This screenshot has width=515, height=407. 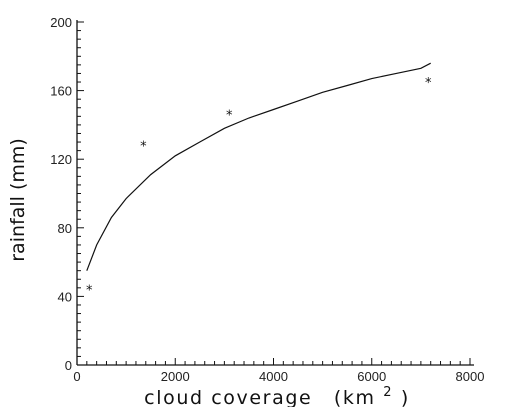 I want to click on x-axis-title-main: cloud coverage, so click(x=228, y=397).